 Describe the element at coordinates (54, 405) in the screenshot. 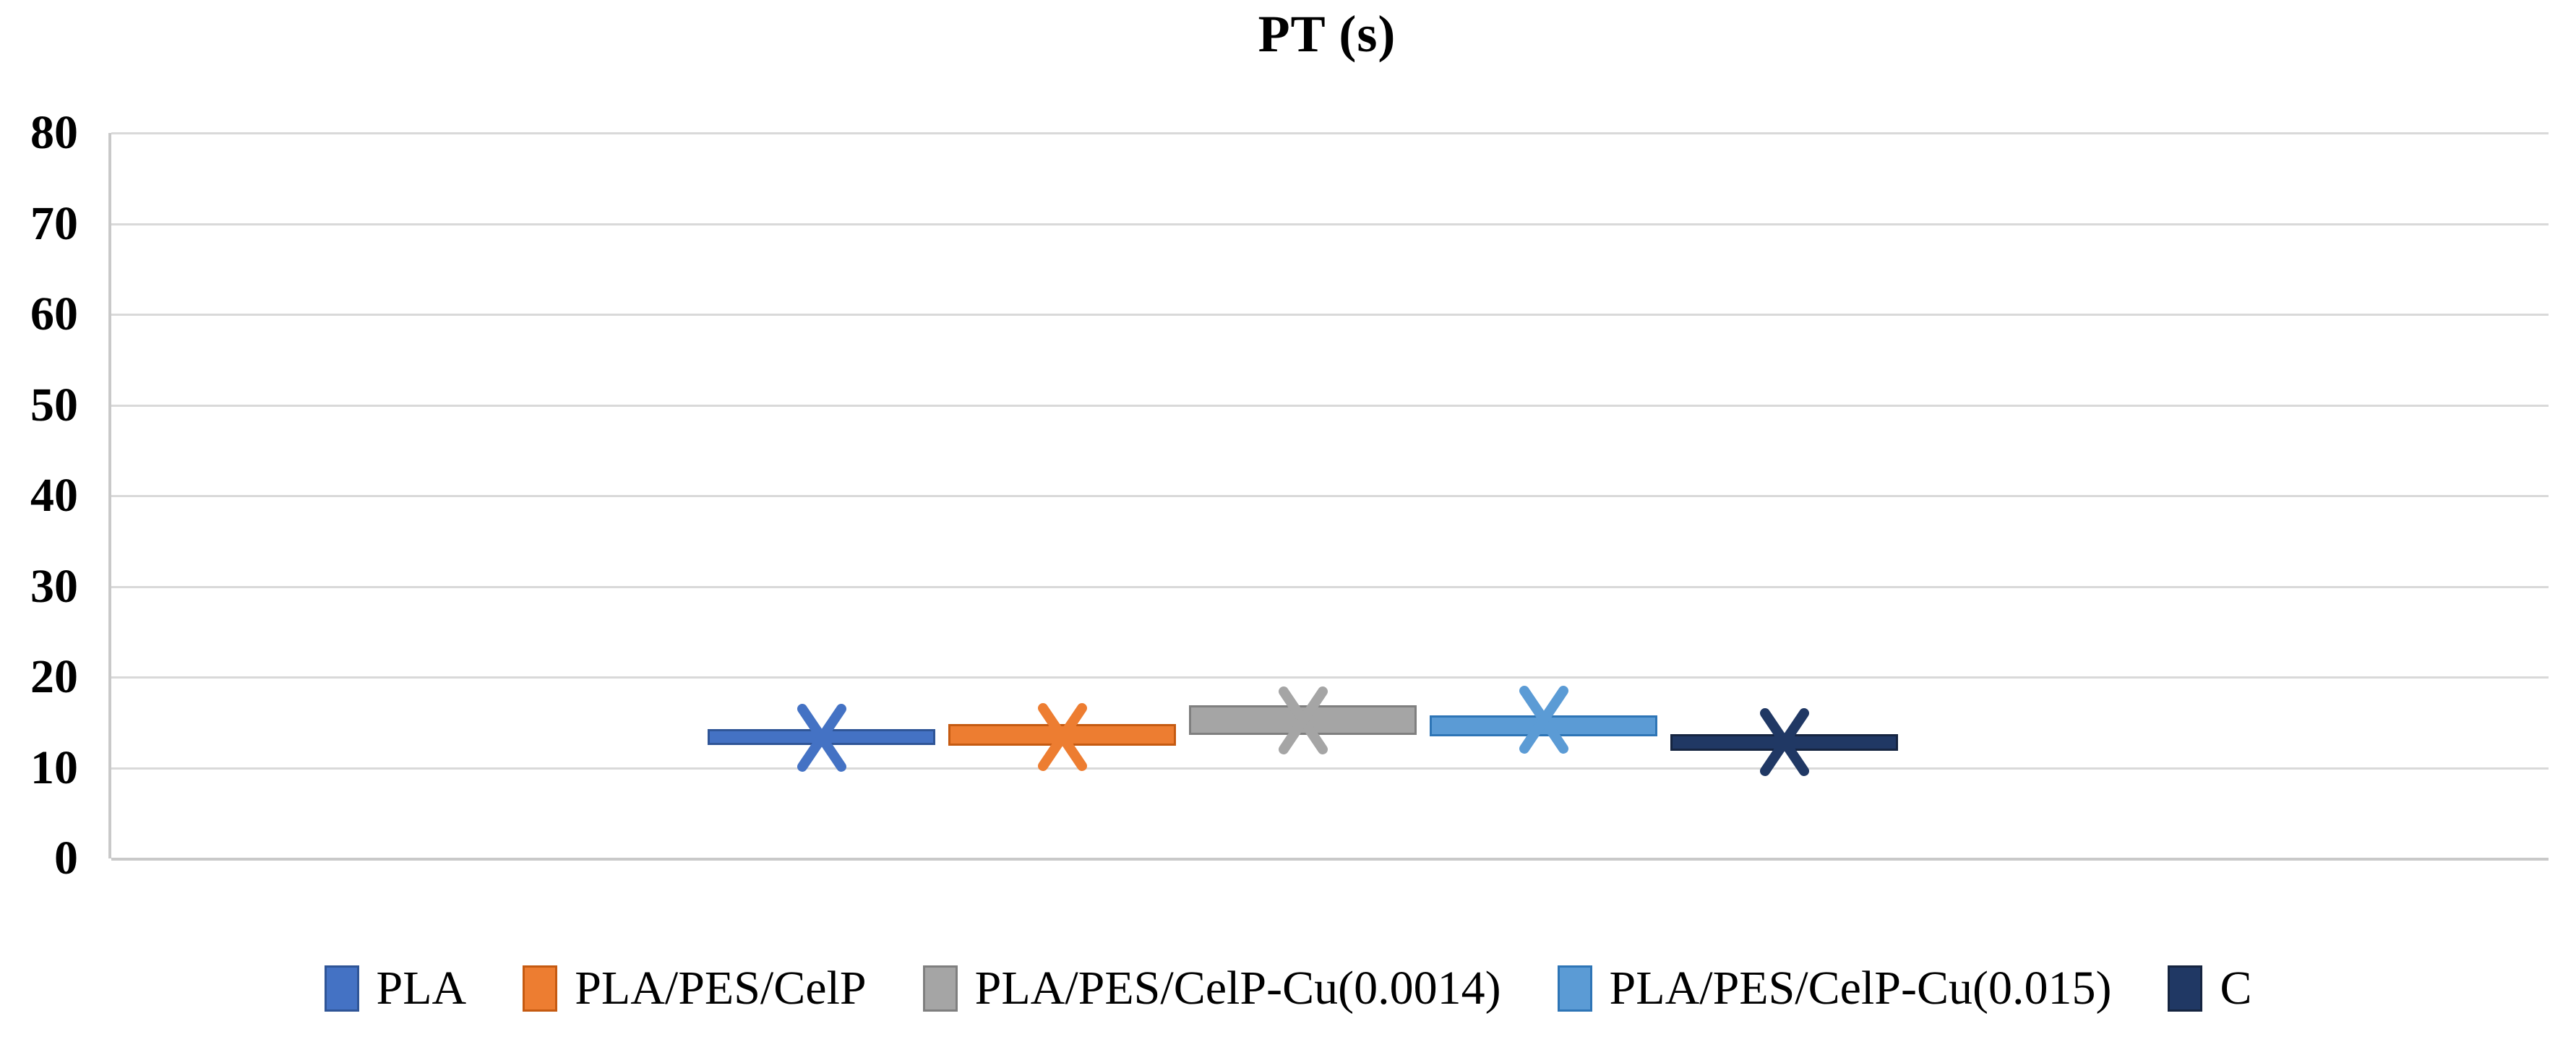

I see `y-axis-tick-label: 50` at that location.